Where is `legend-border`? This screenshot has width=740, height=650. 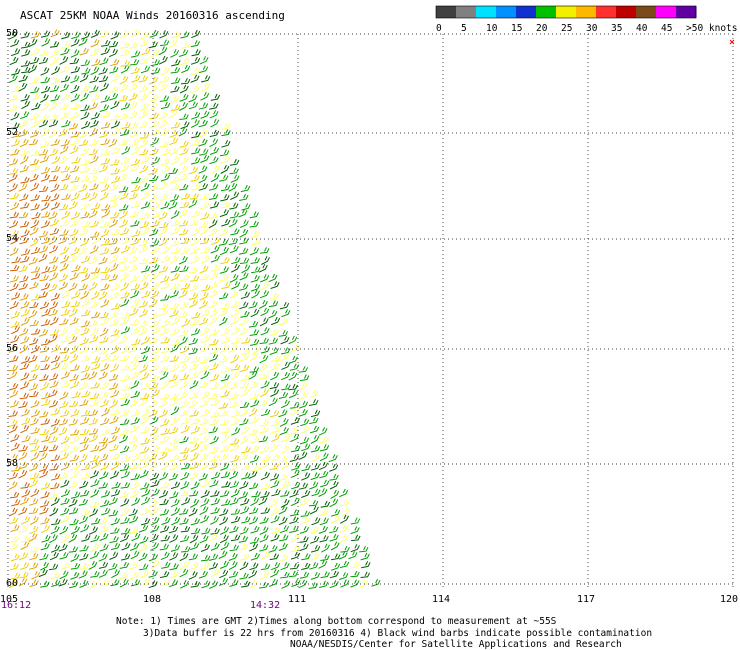 legend-border is located at coordinates (566, 12).